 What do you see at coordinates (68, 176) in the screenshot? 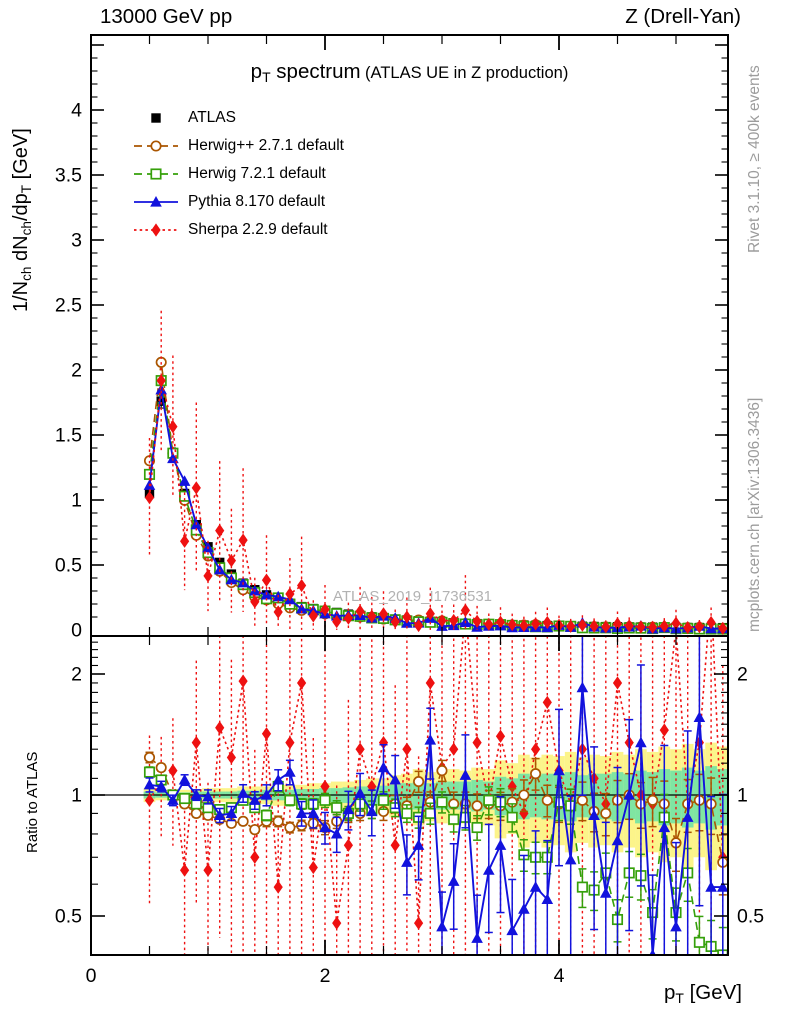
I see `main-y-tick-label: 3.5` at bounding box center [68, 176].